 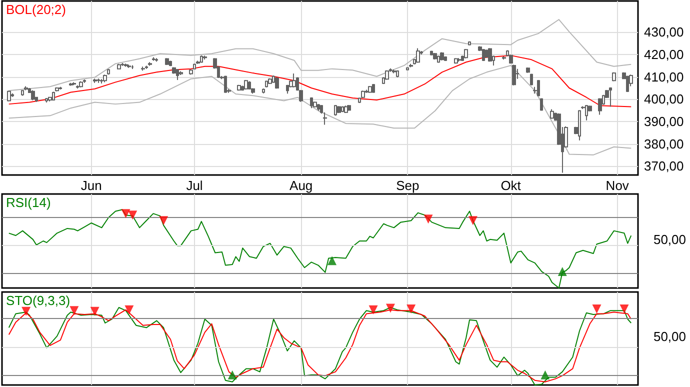 I want to click on x-tick-label: Jun, so click(x=91, y=185).